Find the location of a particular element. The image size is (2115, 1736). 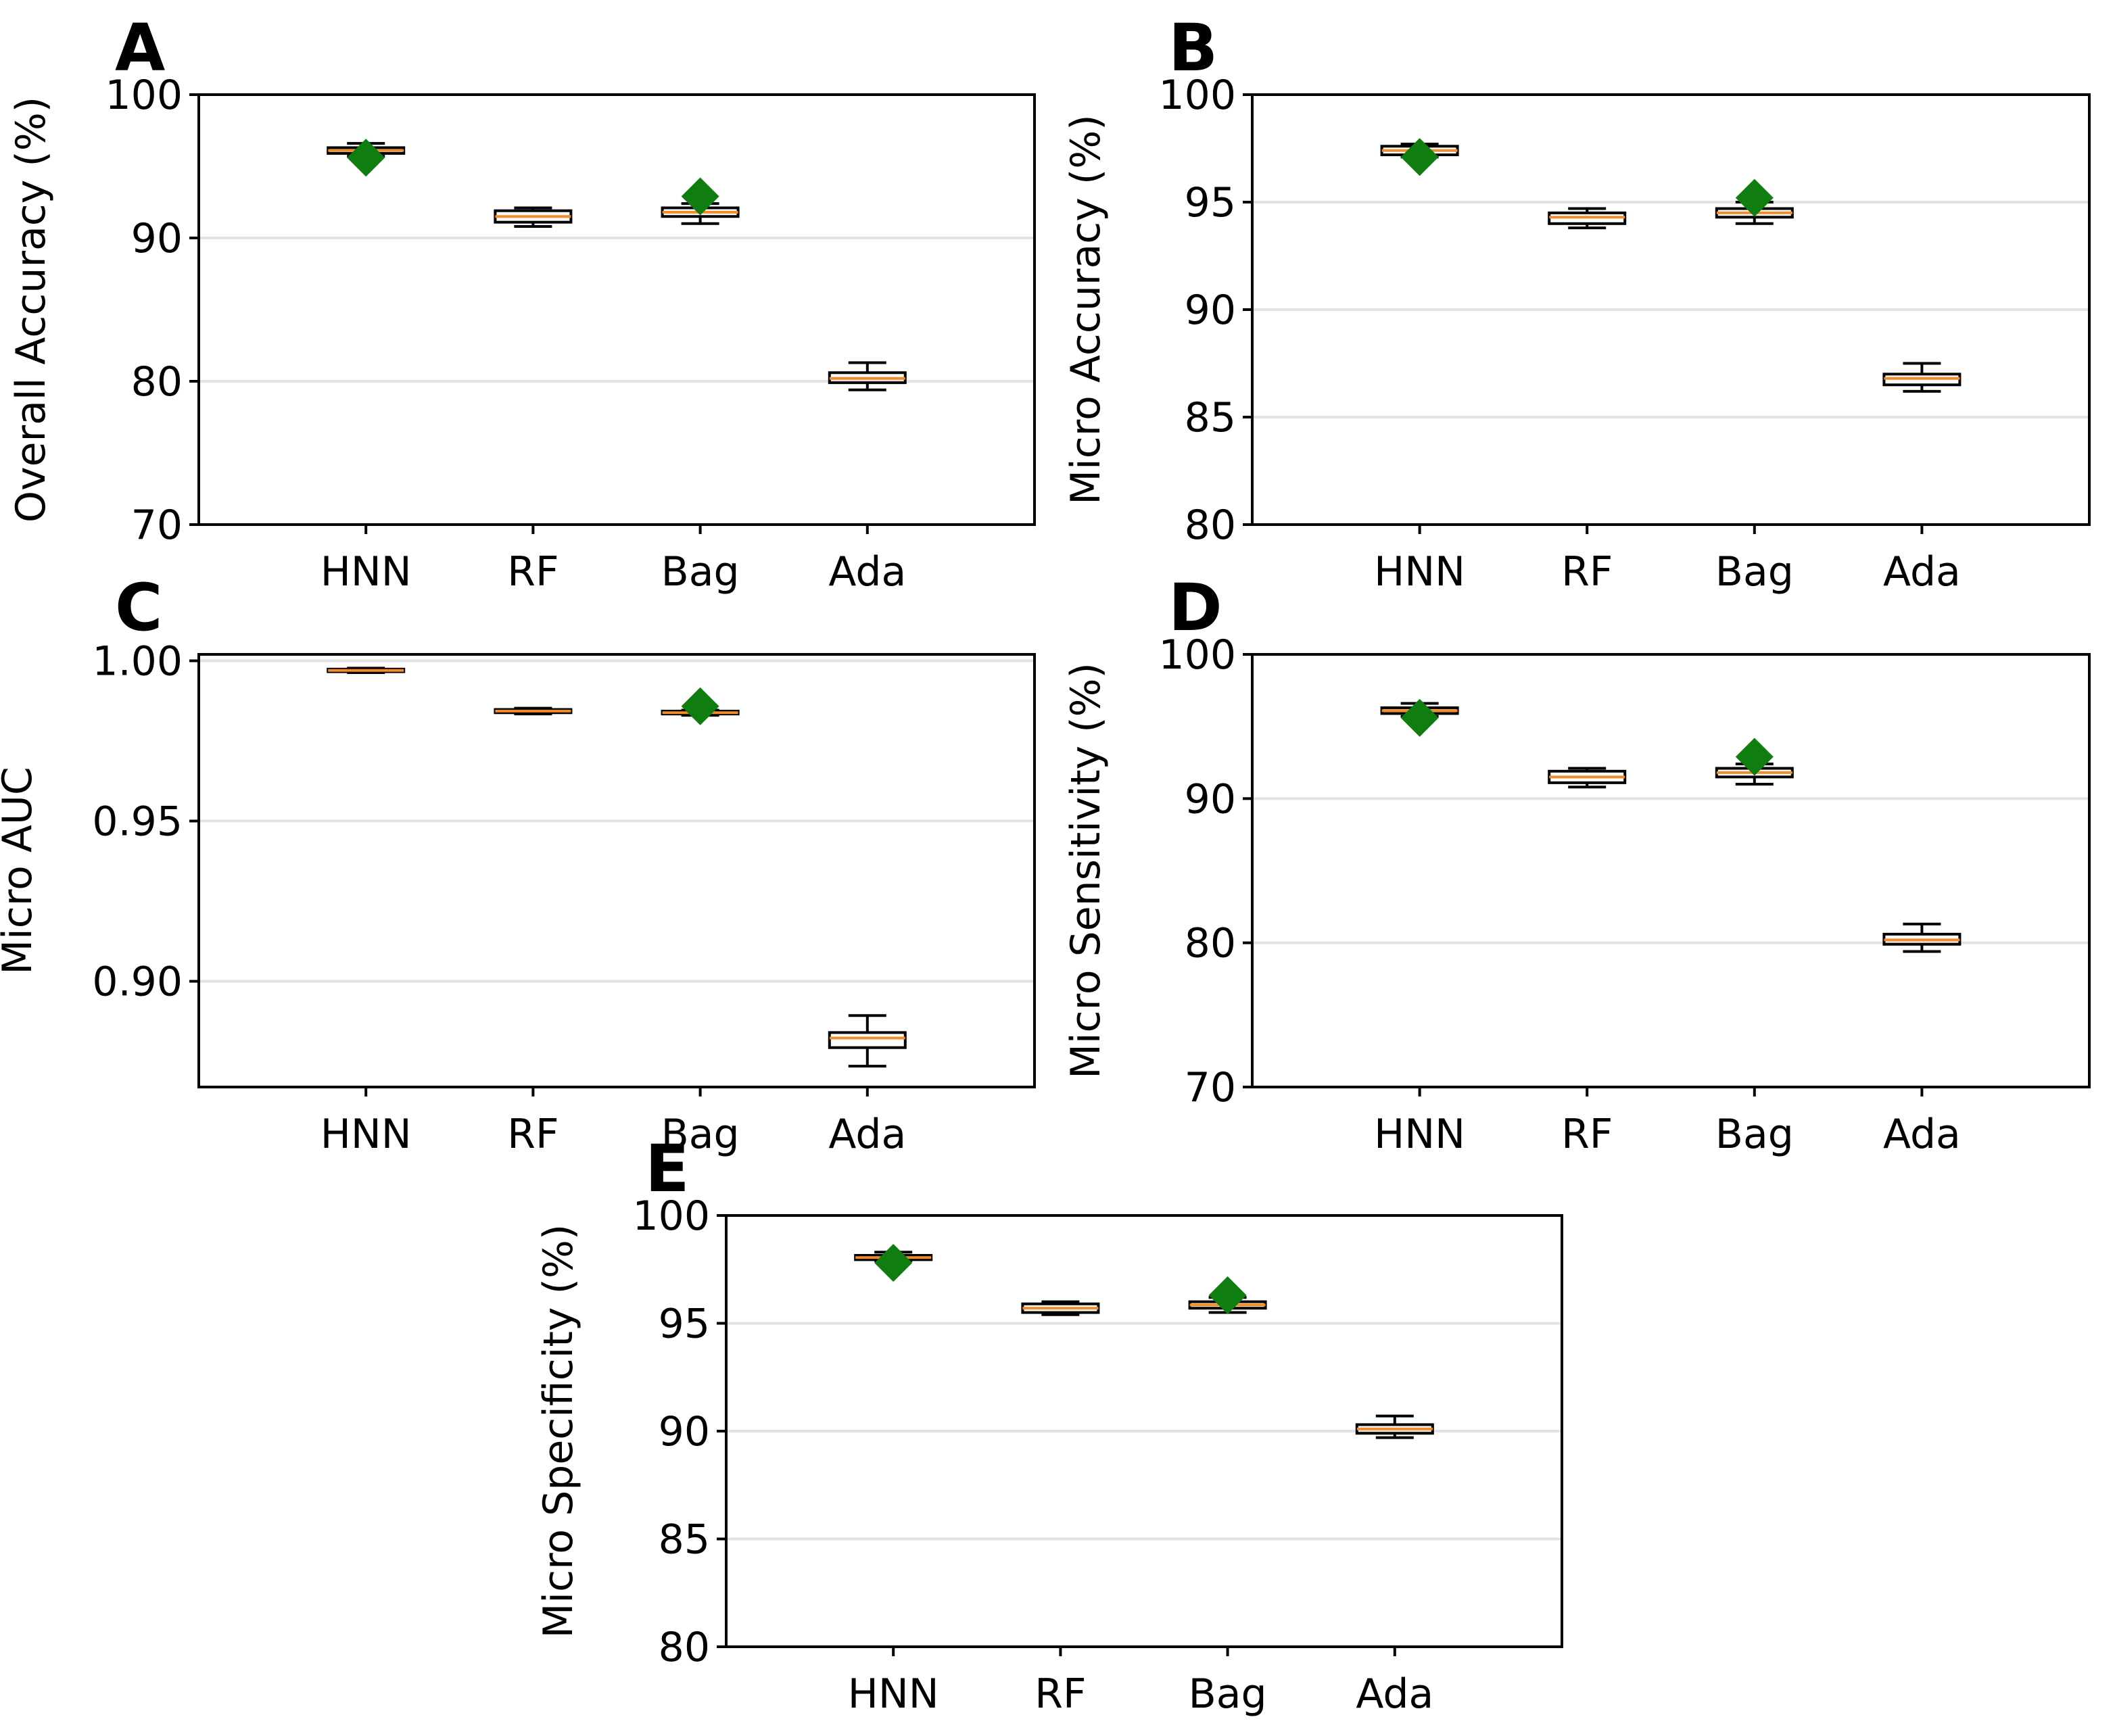

panel-letter: B is located at coordinates (1193, 48).